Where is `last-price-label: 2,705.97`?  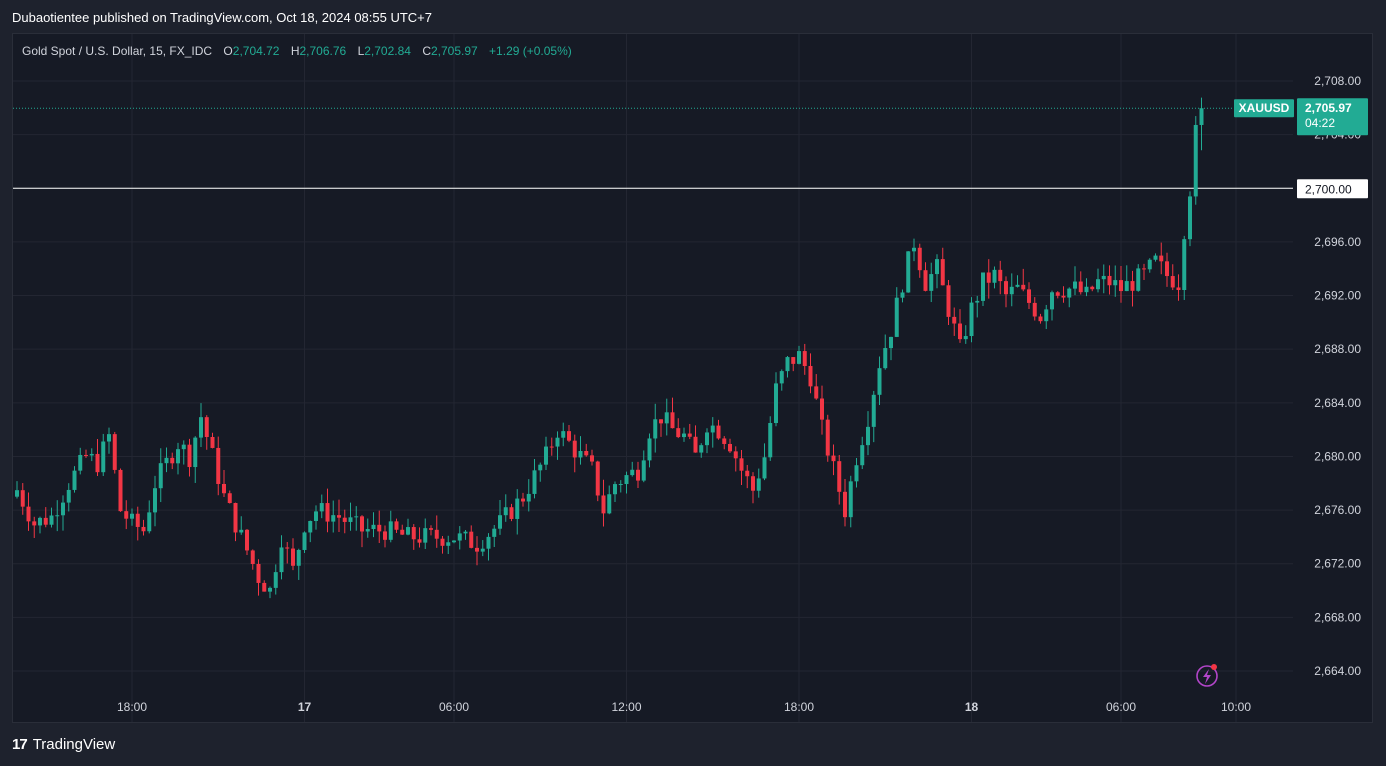
last-price-label: 2,705.97 is located at coordinates (1328, 108).